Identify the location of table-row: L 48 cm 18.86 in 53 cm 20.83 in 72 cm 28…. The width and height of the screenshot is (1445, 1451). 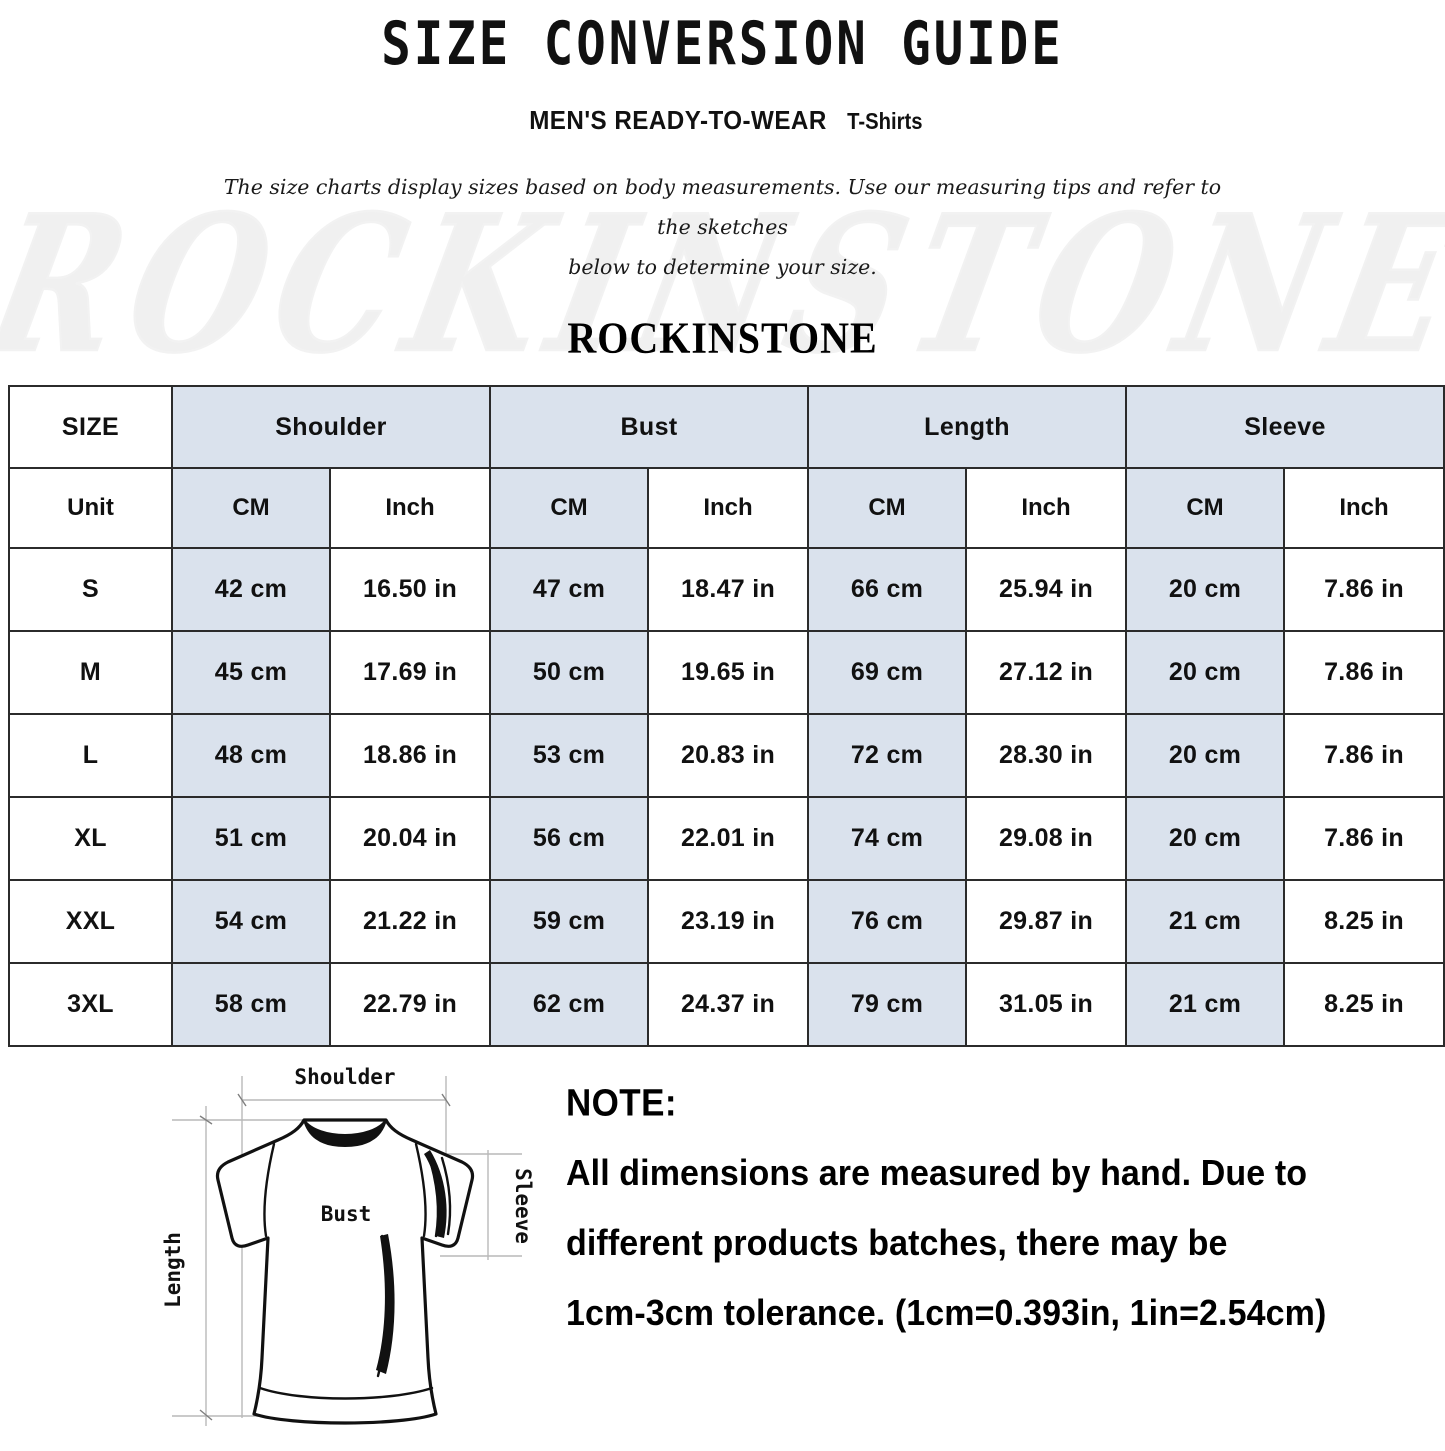
(726, 755).